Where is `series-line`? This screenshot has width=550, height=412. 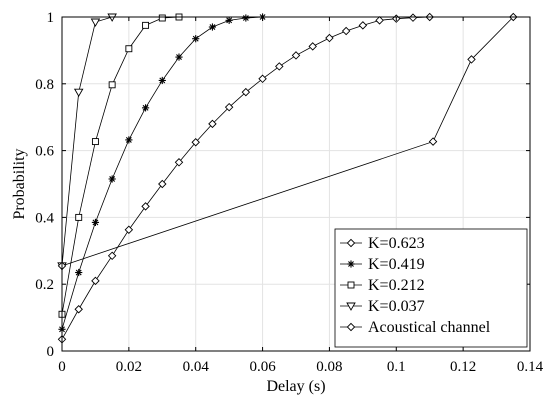
series-line is located at coordinates (87, 141).